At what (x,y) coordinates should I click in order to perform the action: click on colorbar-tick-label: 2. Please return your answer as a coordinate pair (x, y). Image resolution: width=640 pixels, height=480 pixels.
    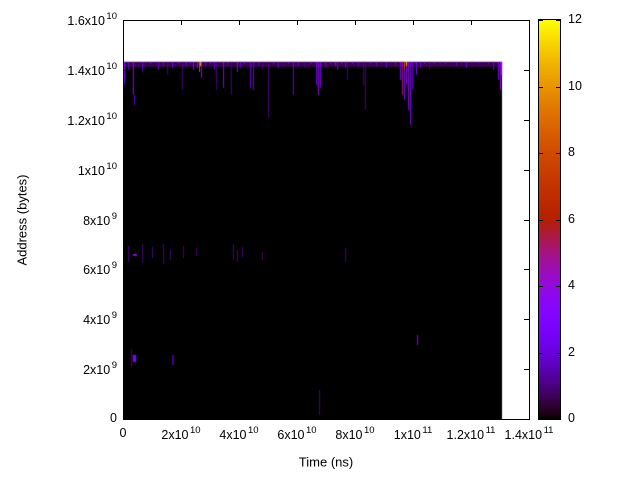
    Looking at the image, I should click on (571, 351).